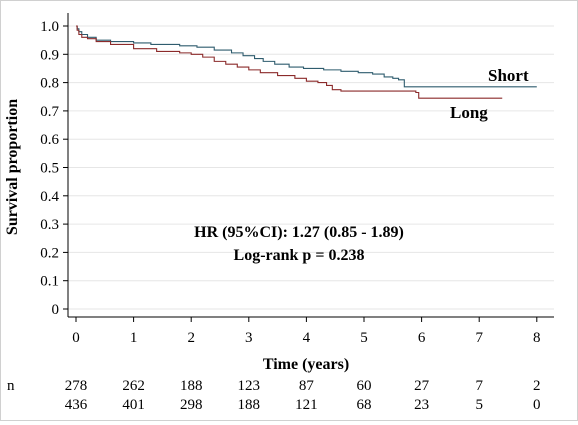 The height and width of the screenshot is (425, 578). Describe the element at coordinates (133, 386) in the screenshot. I see `risk-count-short: 262` at that location.